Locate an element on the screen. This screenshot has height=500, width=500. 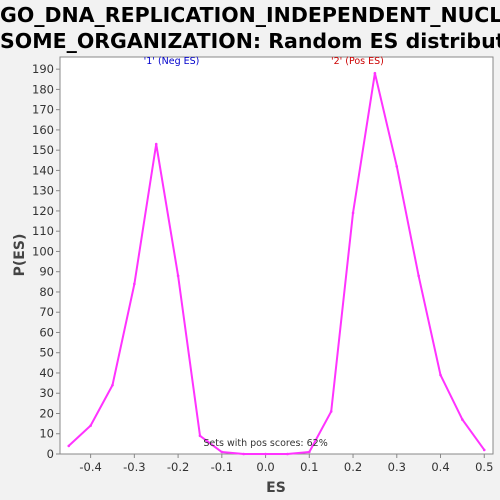
x-tick-label: 0.1 is located at coordinates (309, 467).